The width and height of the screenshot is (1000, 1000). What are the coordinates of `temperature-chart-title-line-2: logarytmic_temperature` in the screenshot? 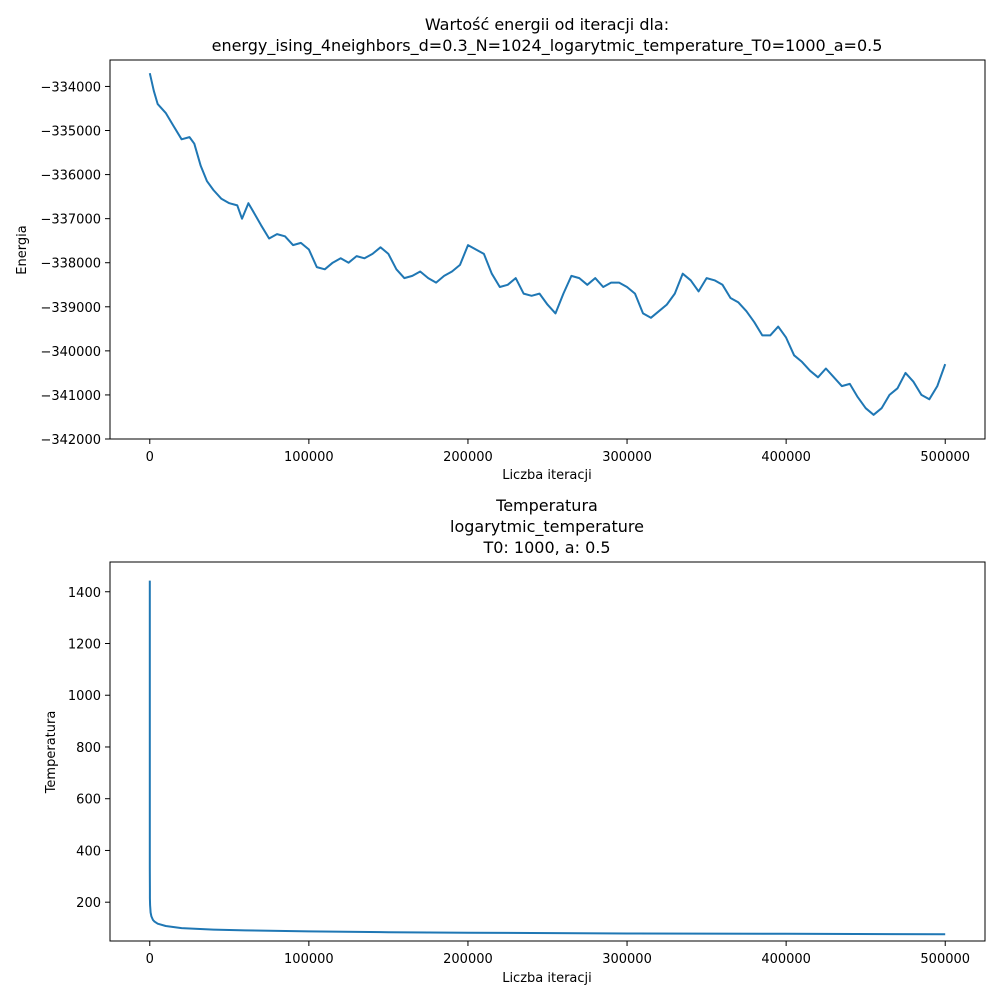 It's located at (547, 527).